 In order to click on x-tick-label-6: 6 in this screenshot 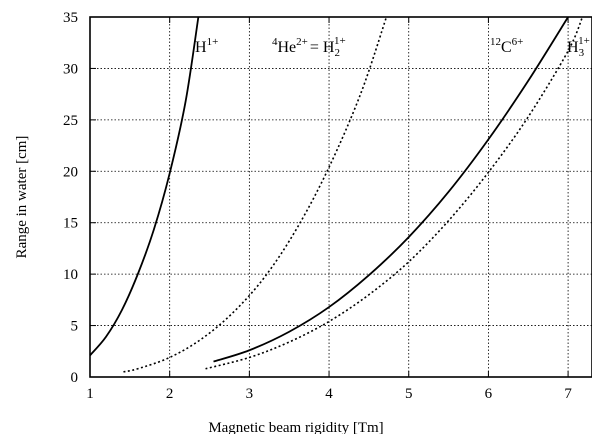, I will do `click(489, 394)`.